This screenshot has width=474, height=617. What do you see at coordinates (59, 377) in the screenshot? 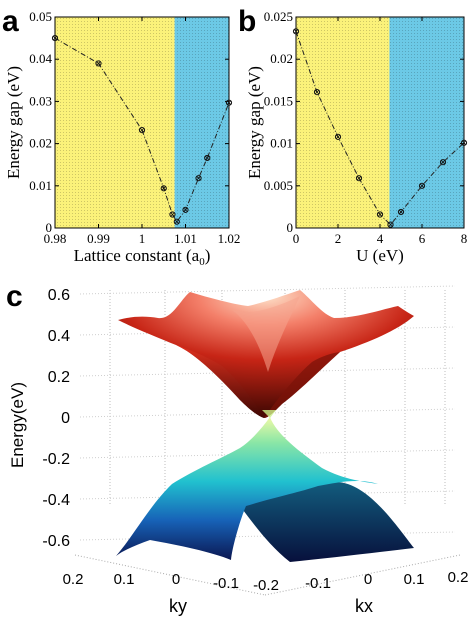
I see `panel-c-z-tick-label: 0.2` at bounding box center [59, 377].